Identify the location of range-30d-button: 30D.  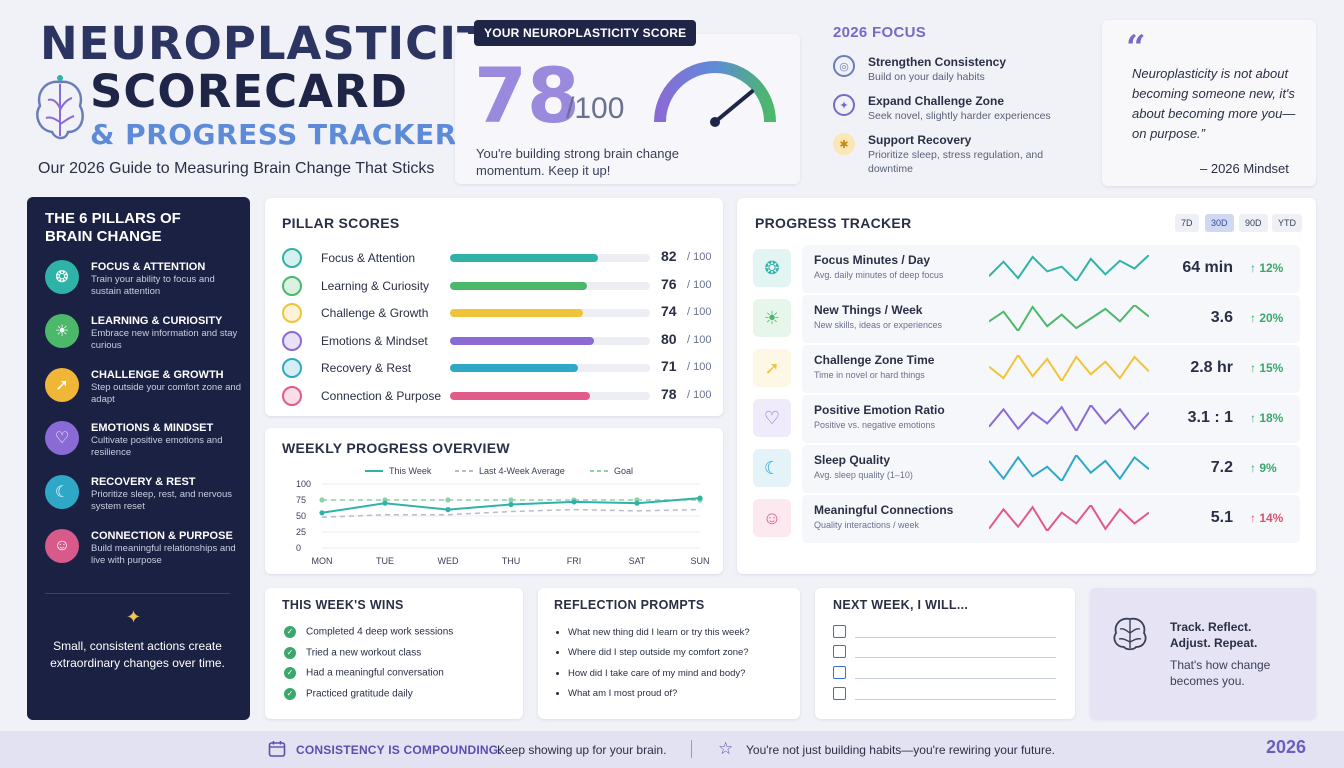
(1219, 223).